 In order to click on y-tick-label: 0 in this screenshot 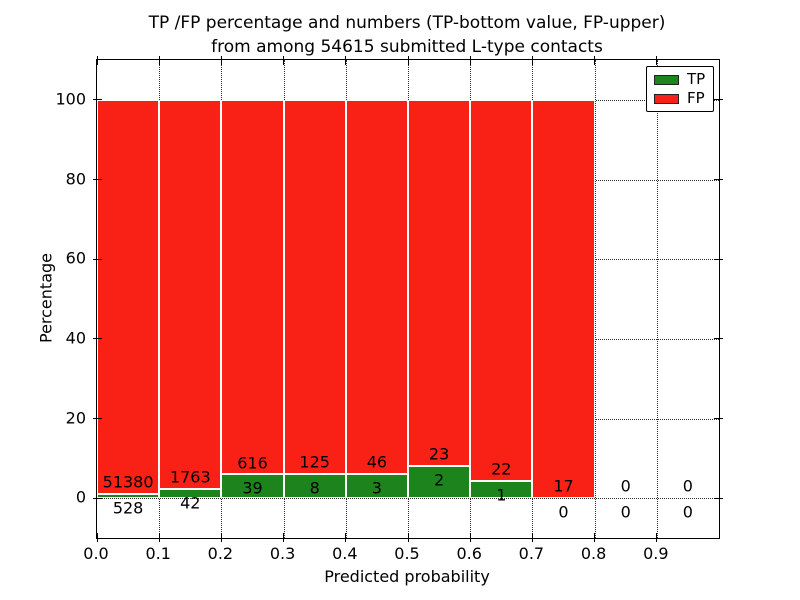, I will do `click(80, 497)`.